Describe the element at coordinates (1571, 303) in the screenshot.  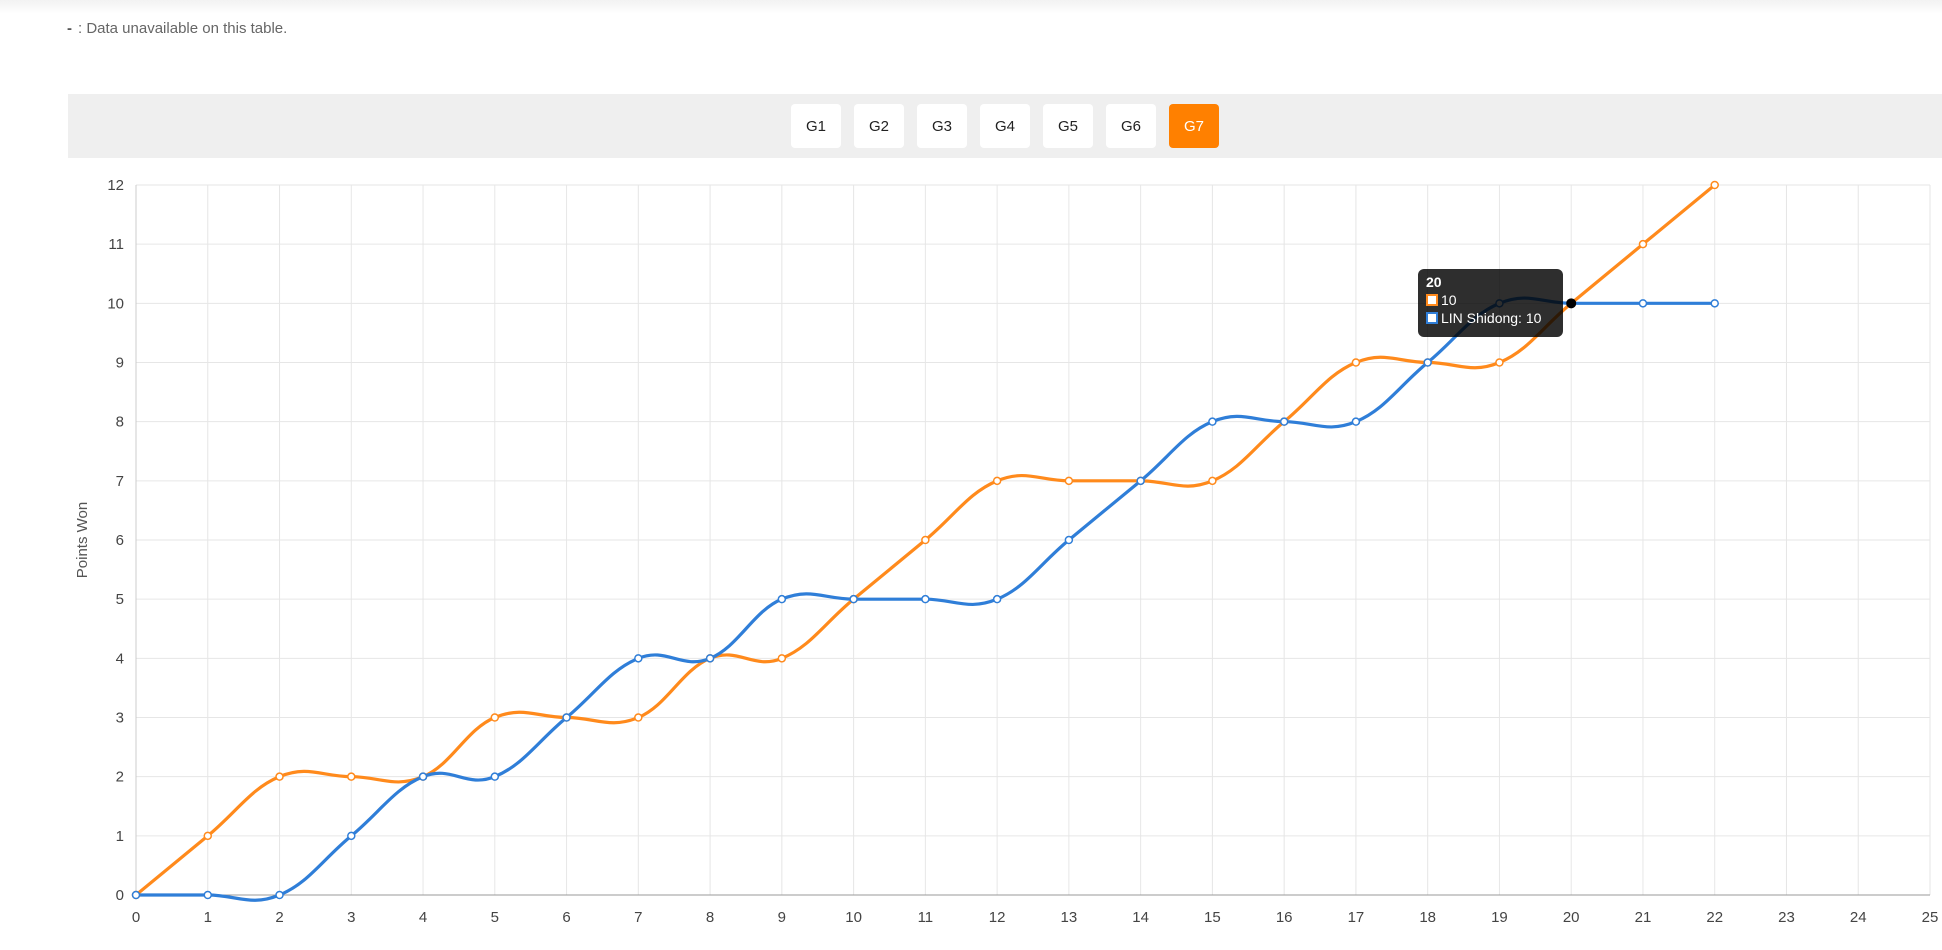
I see `highlight-point` at that location.